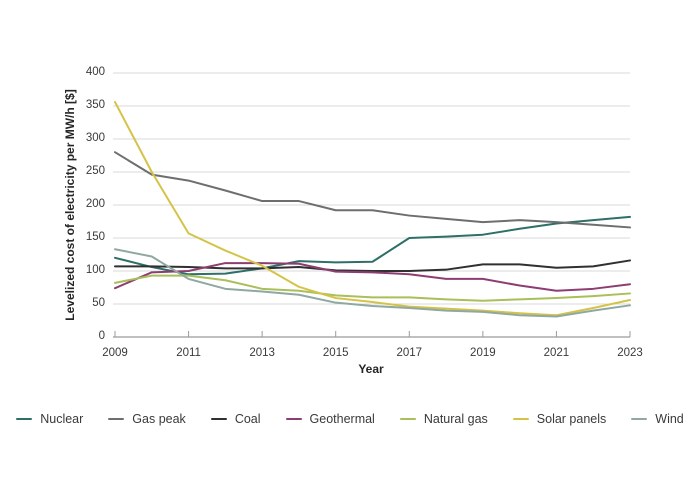 The image size is (700, 495). Describe the element at coordinates (556, 353) in the screenshot. I see `x-tick-label-2021: 2021` at that location.